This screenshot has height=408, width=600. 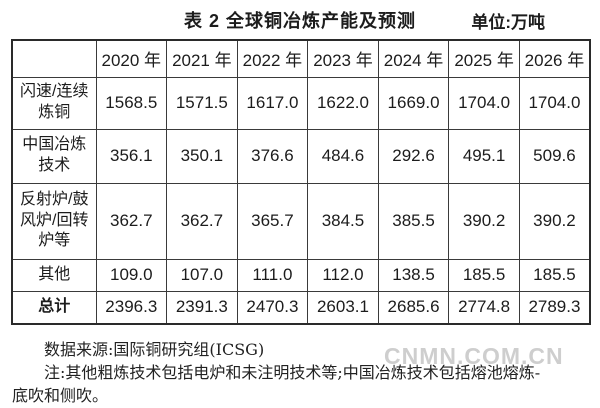 I want to click on row-label-total: 总计, so click(x=54, y=307).